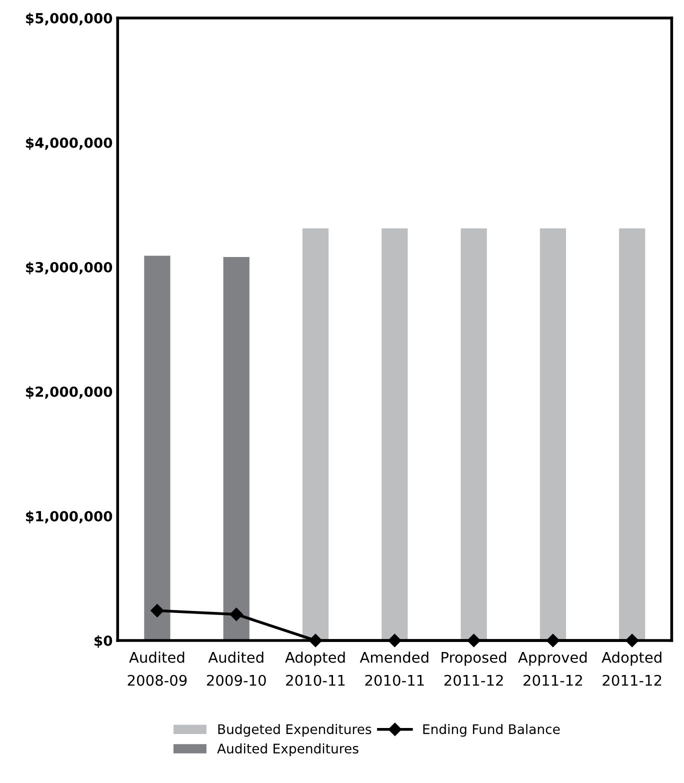 The image size is (684, 783). What do you see at coordinates (69, 517) in the screenshot?
I see `y-tick-label: $1,000,000` at bounding box center [69, 517].